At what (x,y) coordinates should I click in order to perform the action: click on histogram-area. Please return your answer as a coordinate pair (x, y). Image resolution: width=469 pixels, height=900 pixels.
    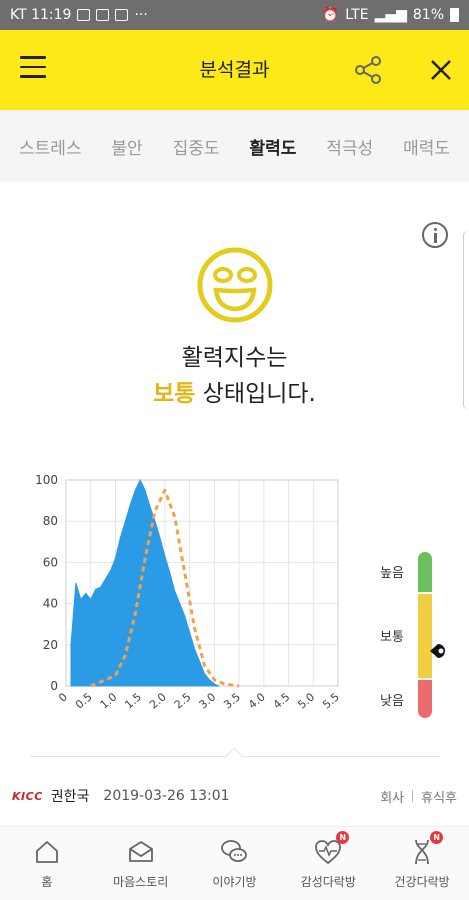
    Looking at the image, I should click on (145, 582).